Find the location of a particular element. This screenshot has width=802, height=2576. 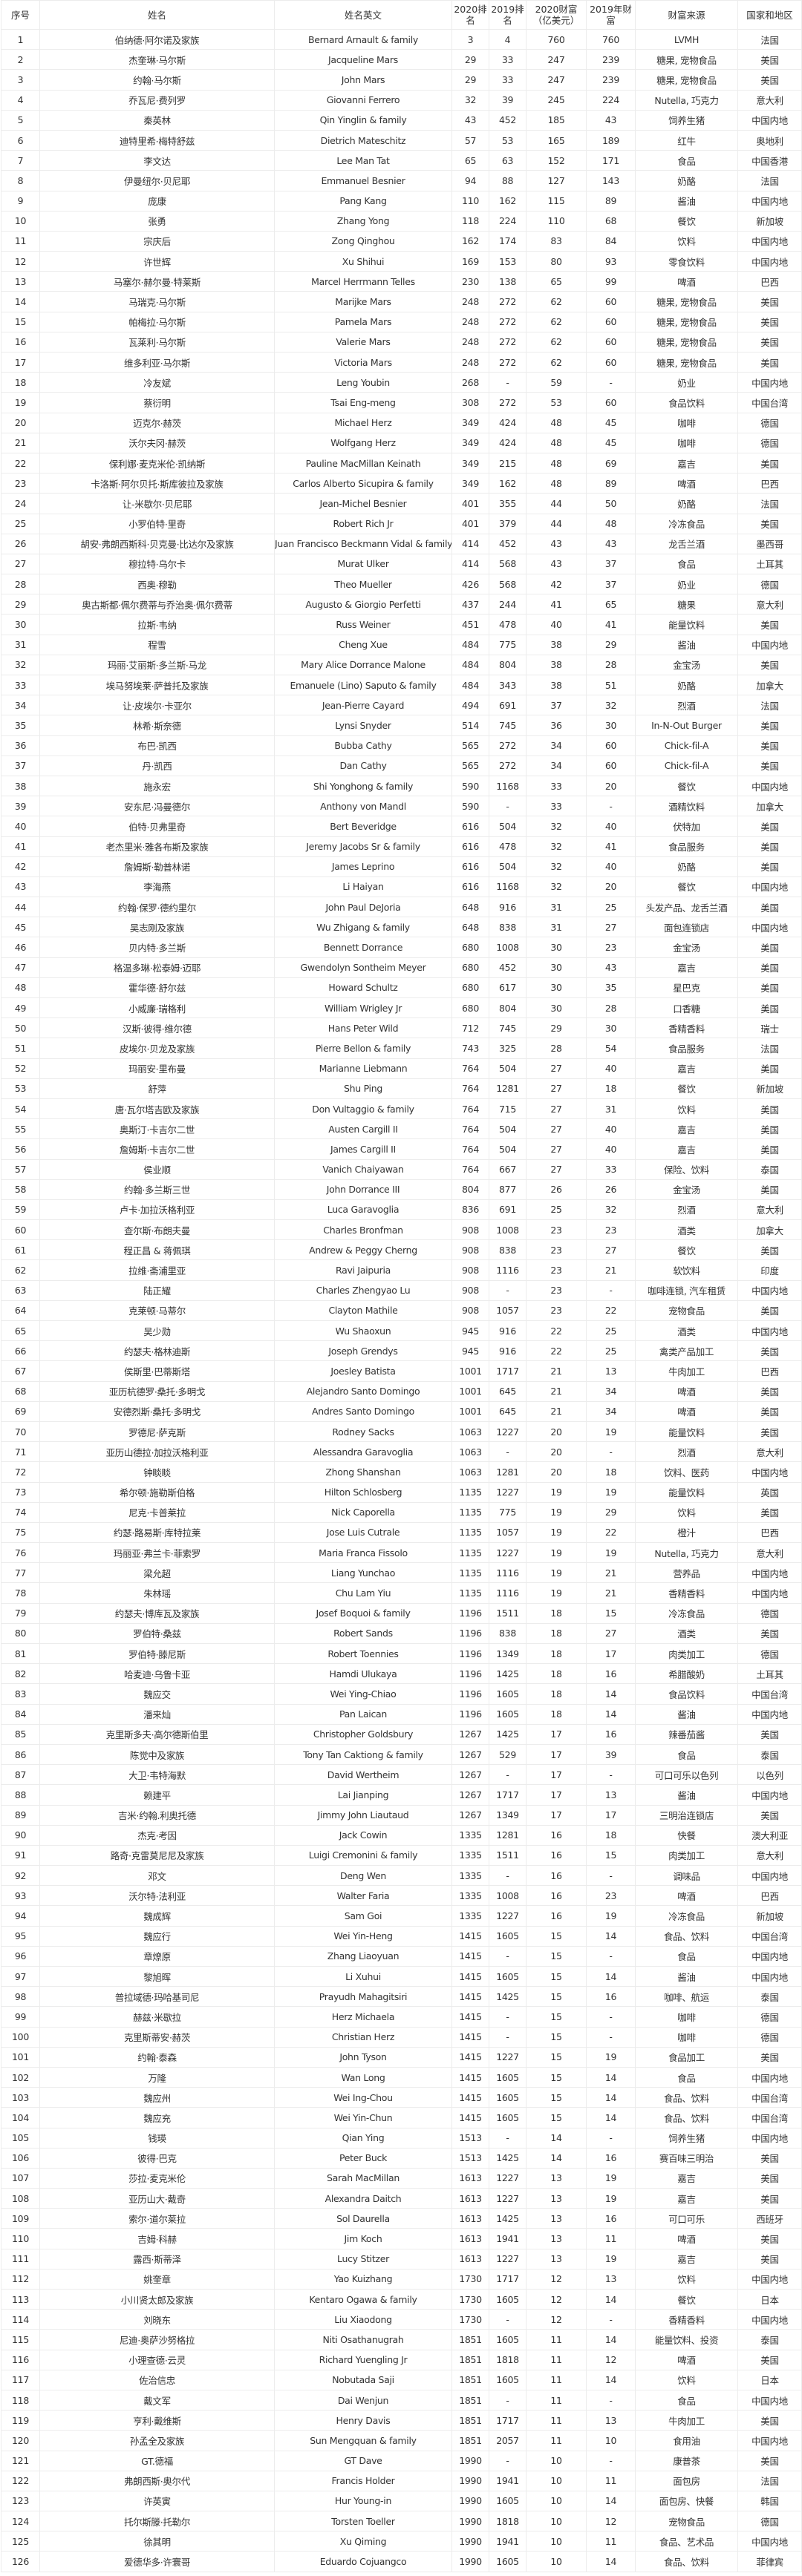

cell-index: 13 is located at coordinates (20, 281).